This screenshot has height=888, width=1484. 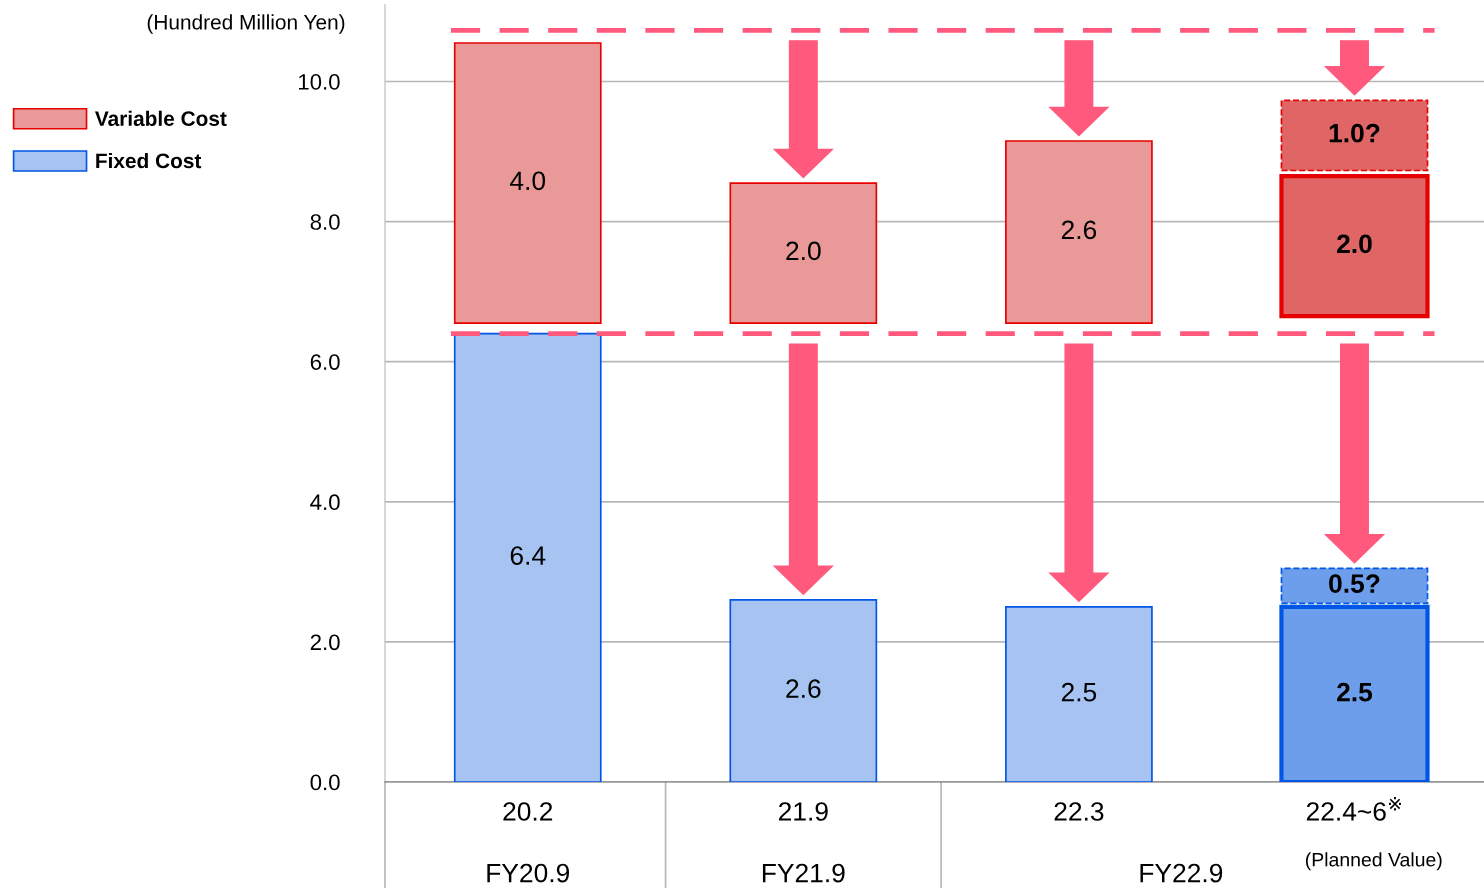 I want to click on text: (Planned Value), so click(x=1373, y=861).